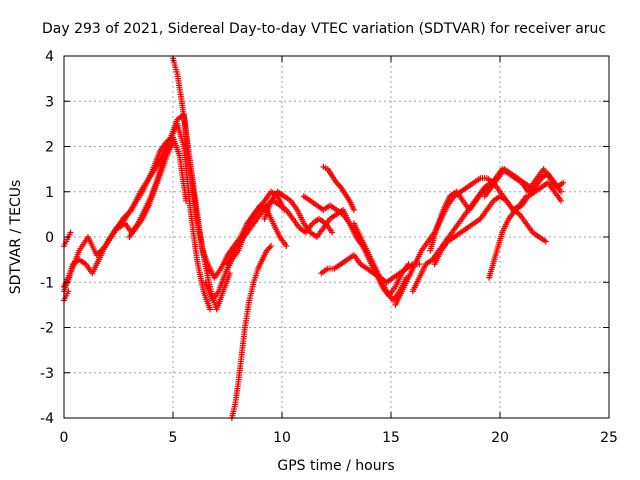  I want to click on x-tick-label: 25, so click(609, 438).